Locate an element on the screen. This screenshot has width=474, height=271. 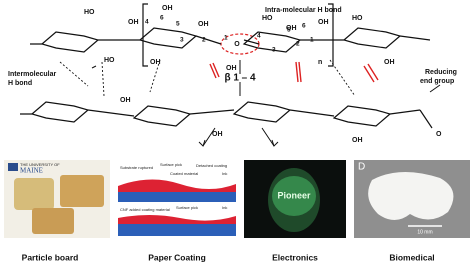
oh-label: O is located at coordinates (439, 134).